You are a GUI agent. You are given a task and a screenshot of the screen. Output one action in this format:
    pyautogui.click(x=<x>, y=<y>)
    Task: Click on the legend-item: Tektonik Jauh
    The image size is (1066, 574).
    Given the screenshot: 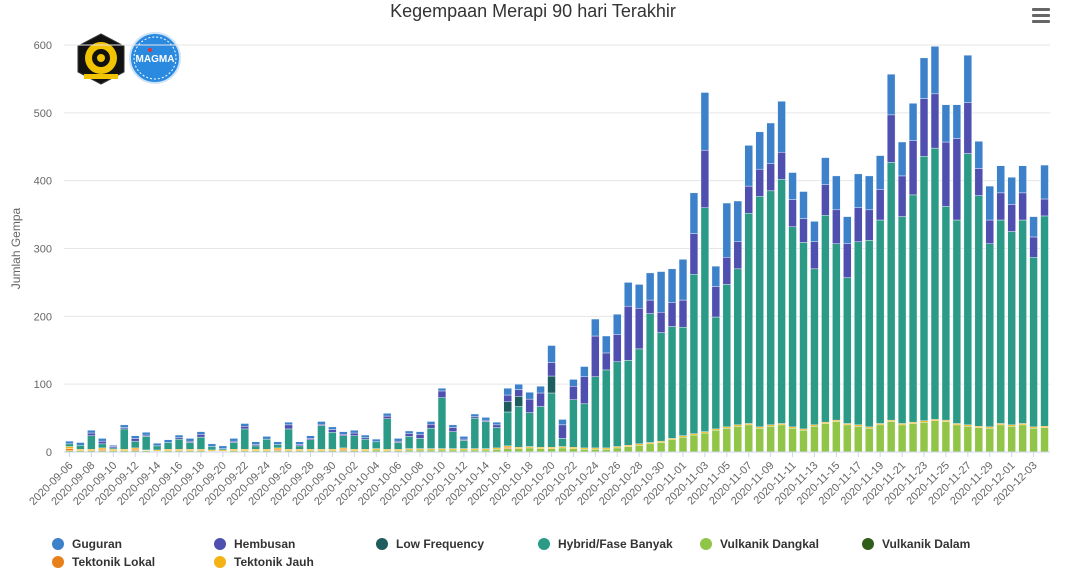 What is the action you would take?
    pyautogui.click(x=264, y=562)
    